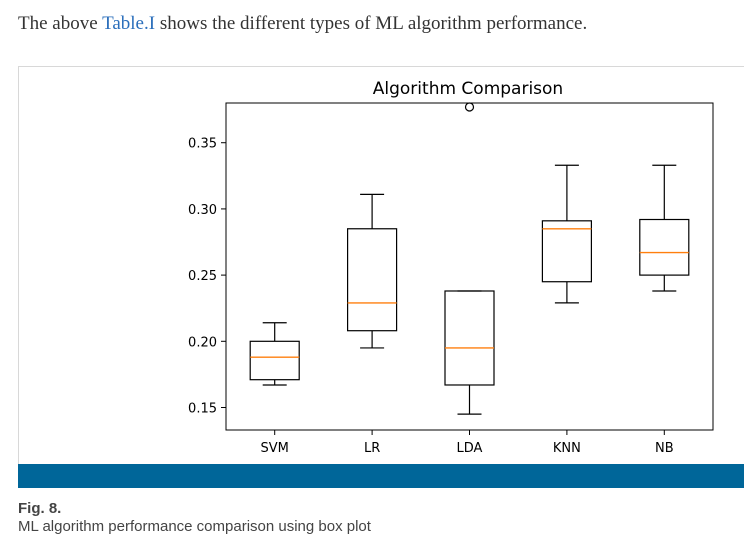  I want to click on box-nb, so click(664, 228).